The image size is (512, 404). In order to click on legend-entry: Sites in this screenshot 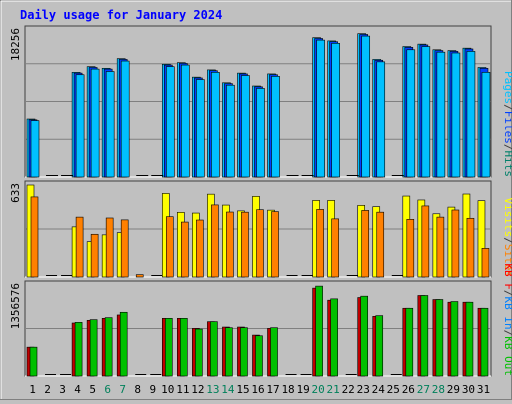, I will do `click(507, 260)`.